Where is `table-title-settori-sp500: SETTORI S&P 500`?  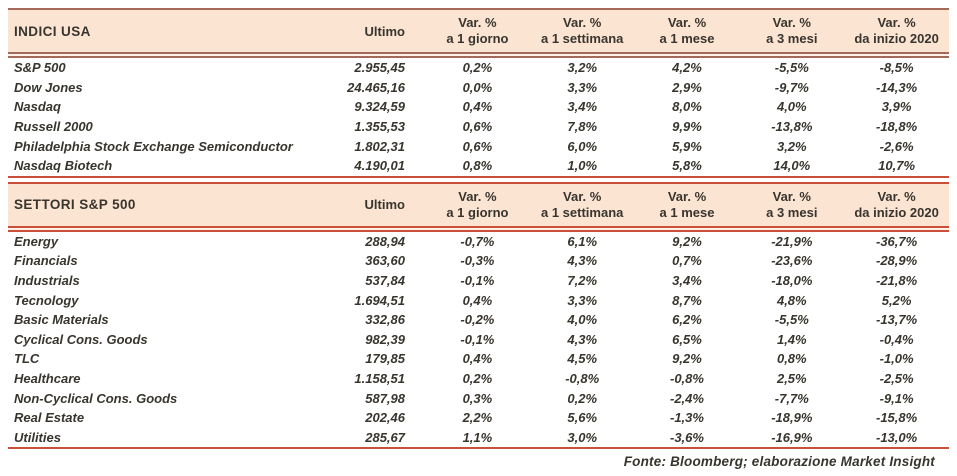 table-title-settori-sp500: SETTORI S&P 500 is located at coordinates (75, 205).